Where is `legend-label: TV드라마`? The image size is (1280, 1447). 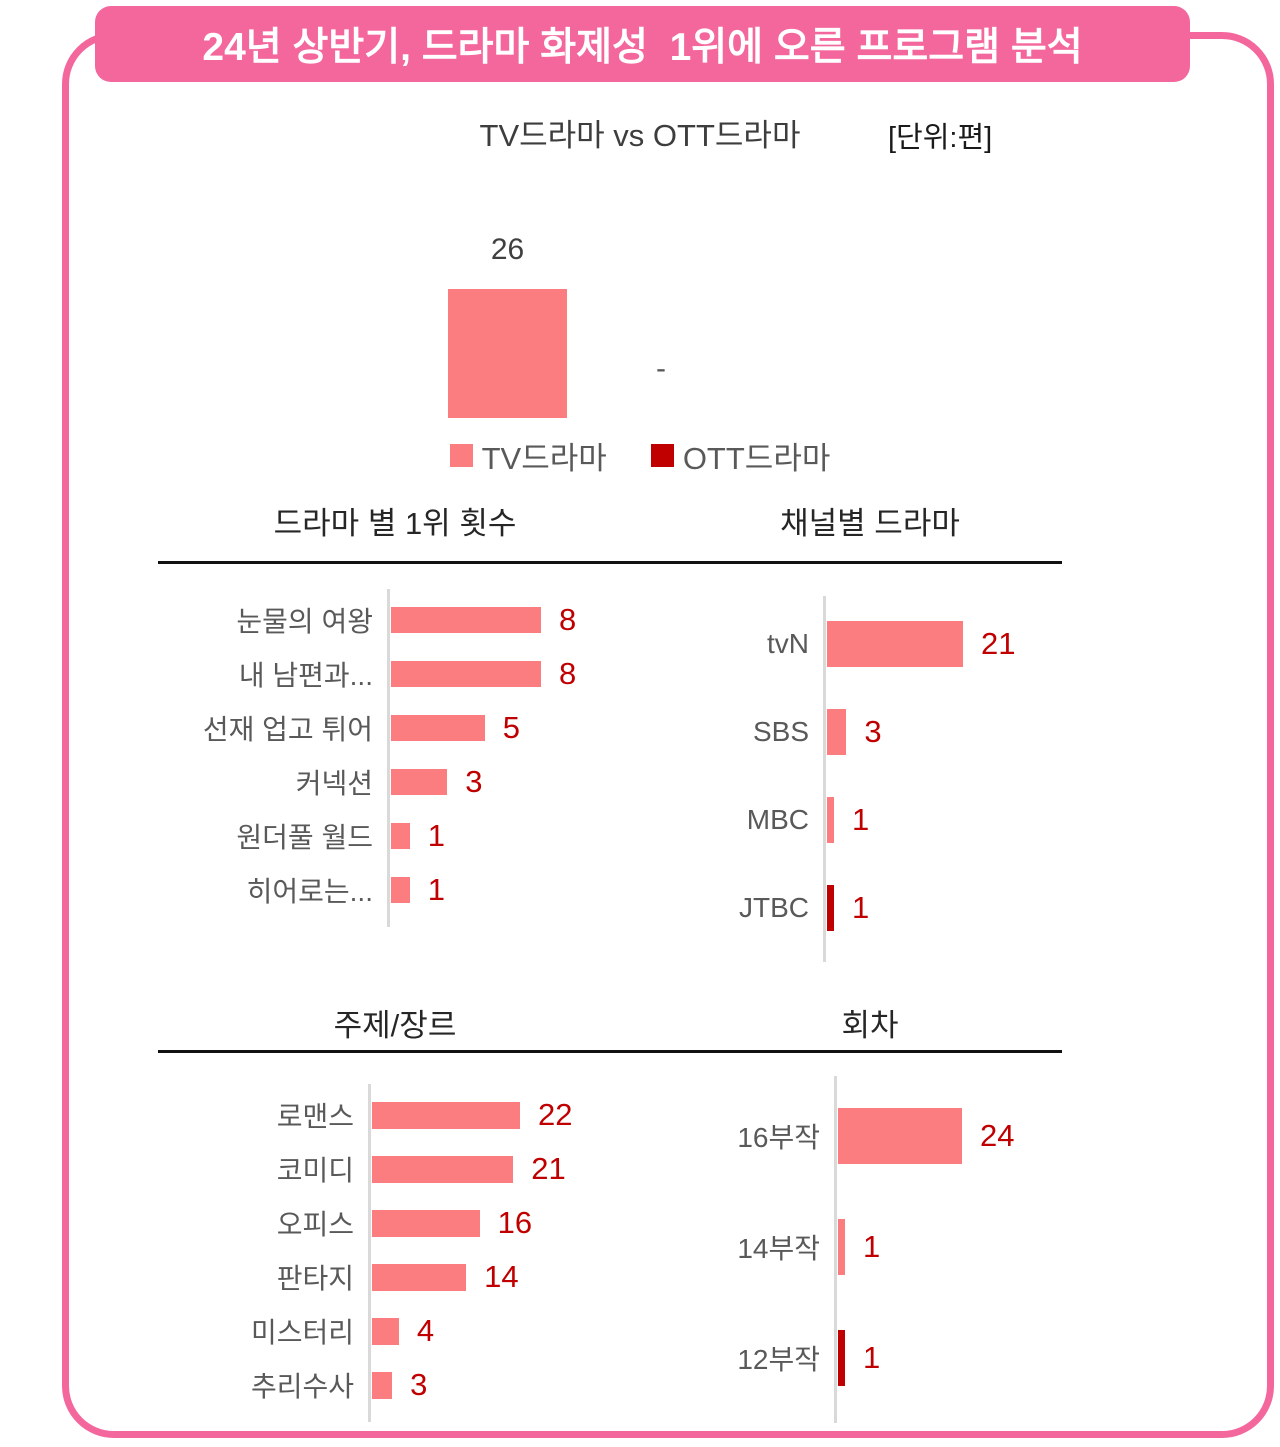 legend-label: TV드라마 is located at coordinates (544, 458).